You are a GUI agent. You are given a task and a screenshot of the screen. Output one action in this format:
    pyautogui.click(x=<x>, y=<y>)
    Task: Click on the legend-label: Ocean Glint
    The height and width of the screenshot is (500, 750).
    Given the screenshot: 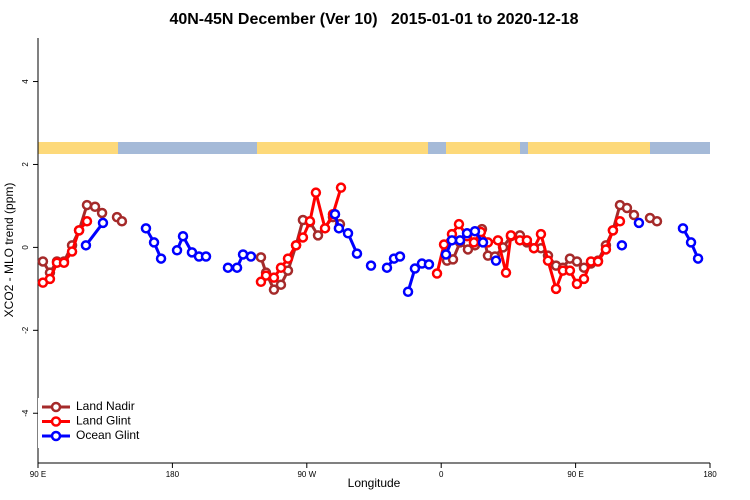 What is the action you would take?
    pyautogui.click(x=108, y=435)
    